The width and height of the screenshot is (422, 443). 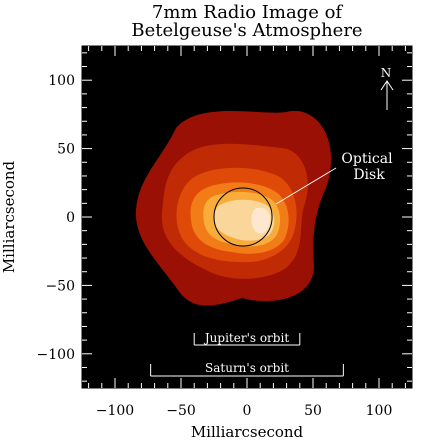 What do you see at coordinates (9, 216) in the screenshot?
I see `y-axis-label: Milliarcsecond` at bounding box center [9, 216].